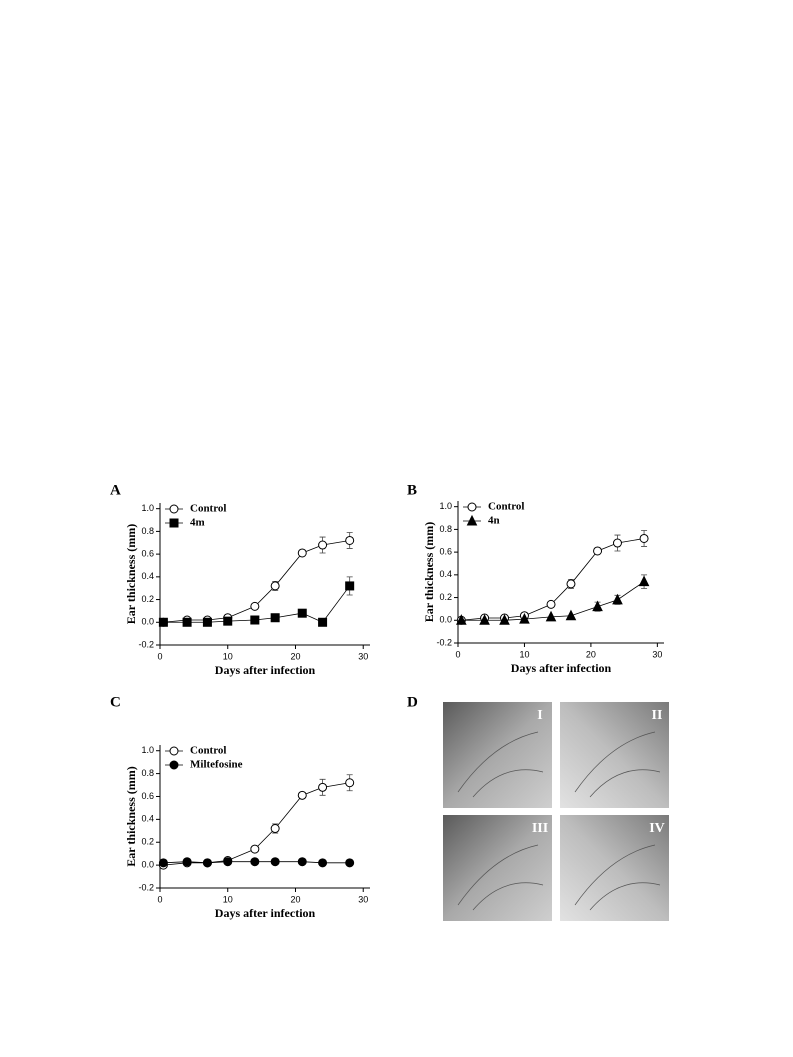 Image resolution: width=793 pixels, height=1057 pixels. What do you see at coordinates (657, 715) in the screenshot?
I see `photo-label: II` at bounding box center [657, 715].